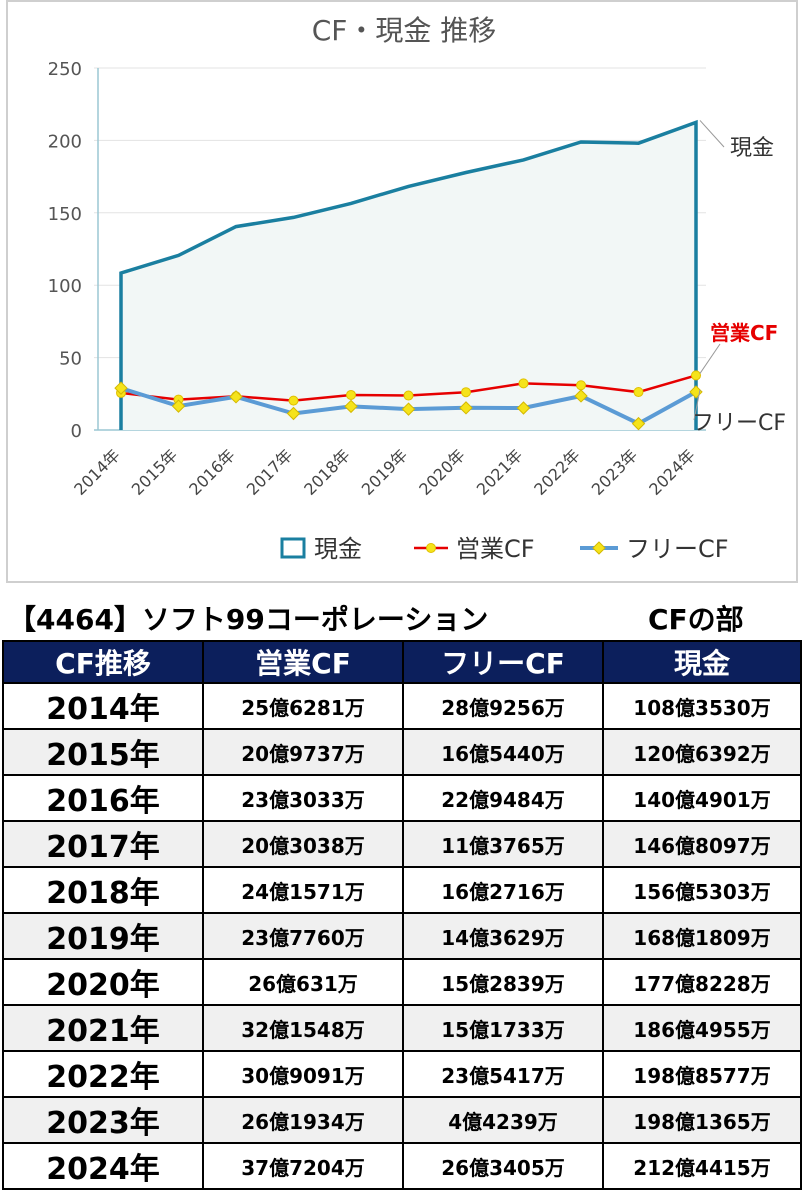 The image size is (802, 1190). What do you see at coordinates (303, 662) in the screenshot?
I see `header-operating-cf: 営業CF` at bounding box center [303, 662].